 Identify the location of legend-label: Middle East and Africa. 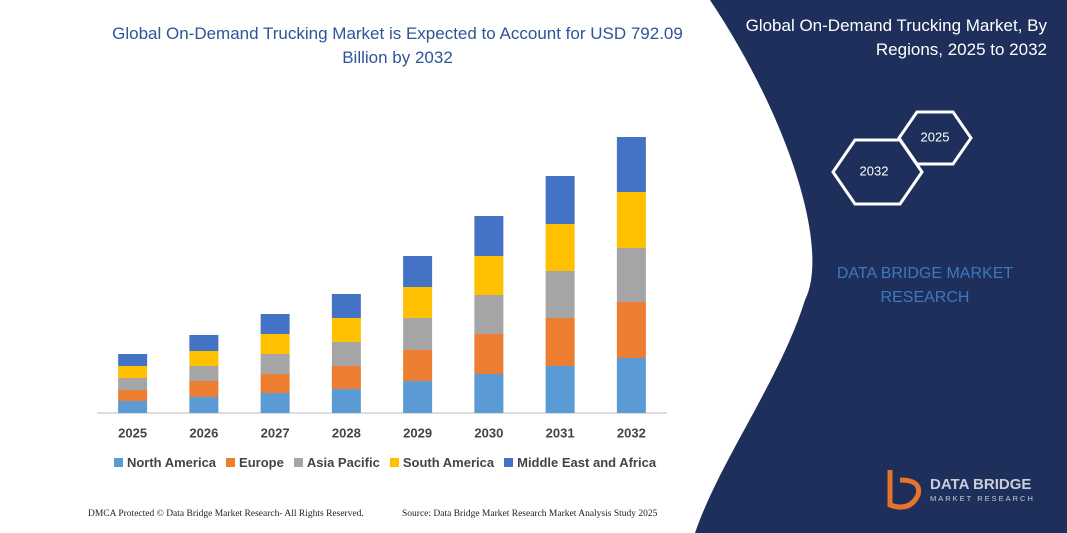
(587, 462).